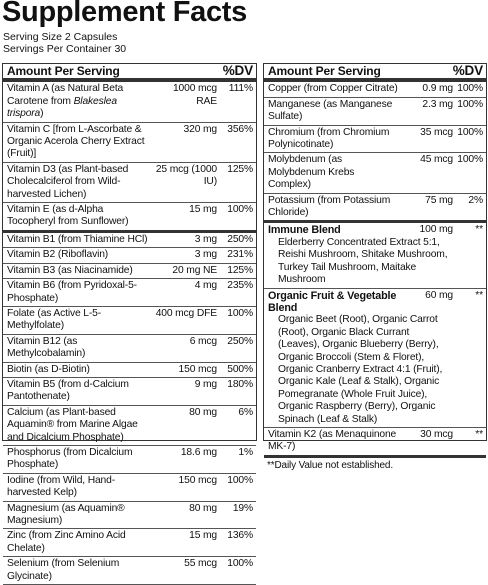 This screenshot has width=488, height=585. I want to click on nutrient-name: Vitamin B2 (Riboflavin), so click(79, 255).